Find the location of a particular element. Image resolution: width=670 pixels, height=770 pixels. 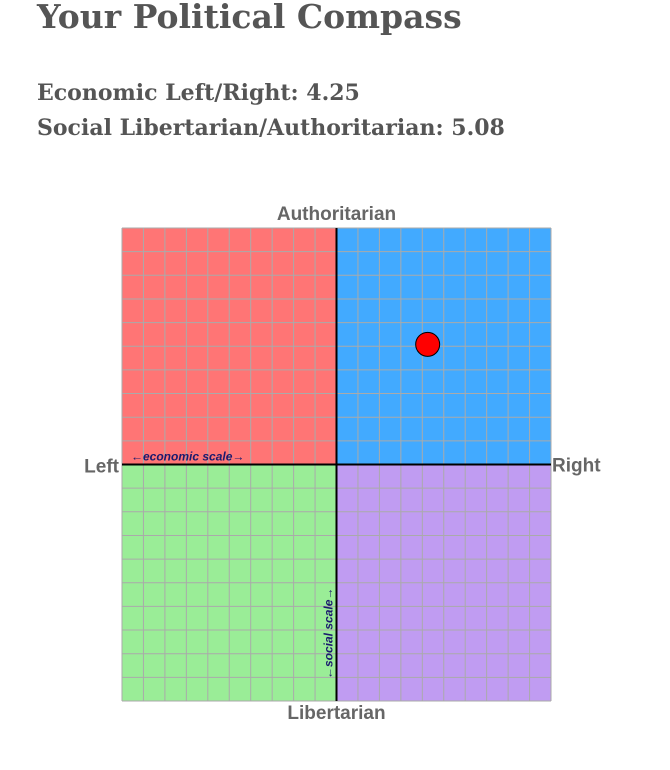

chart-title: Your Political Compass is located at coordinates (249, 18).